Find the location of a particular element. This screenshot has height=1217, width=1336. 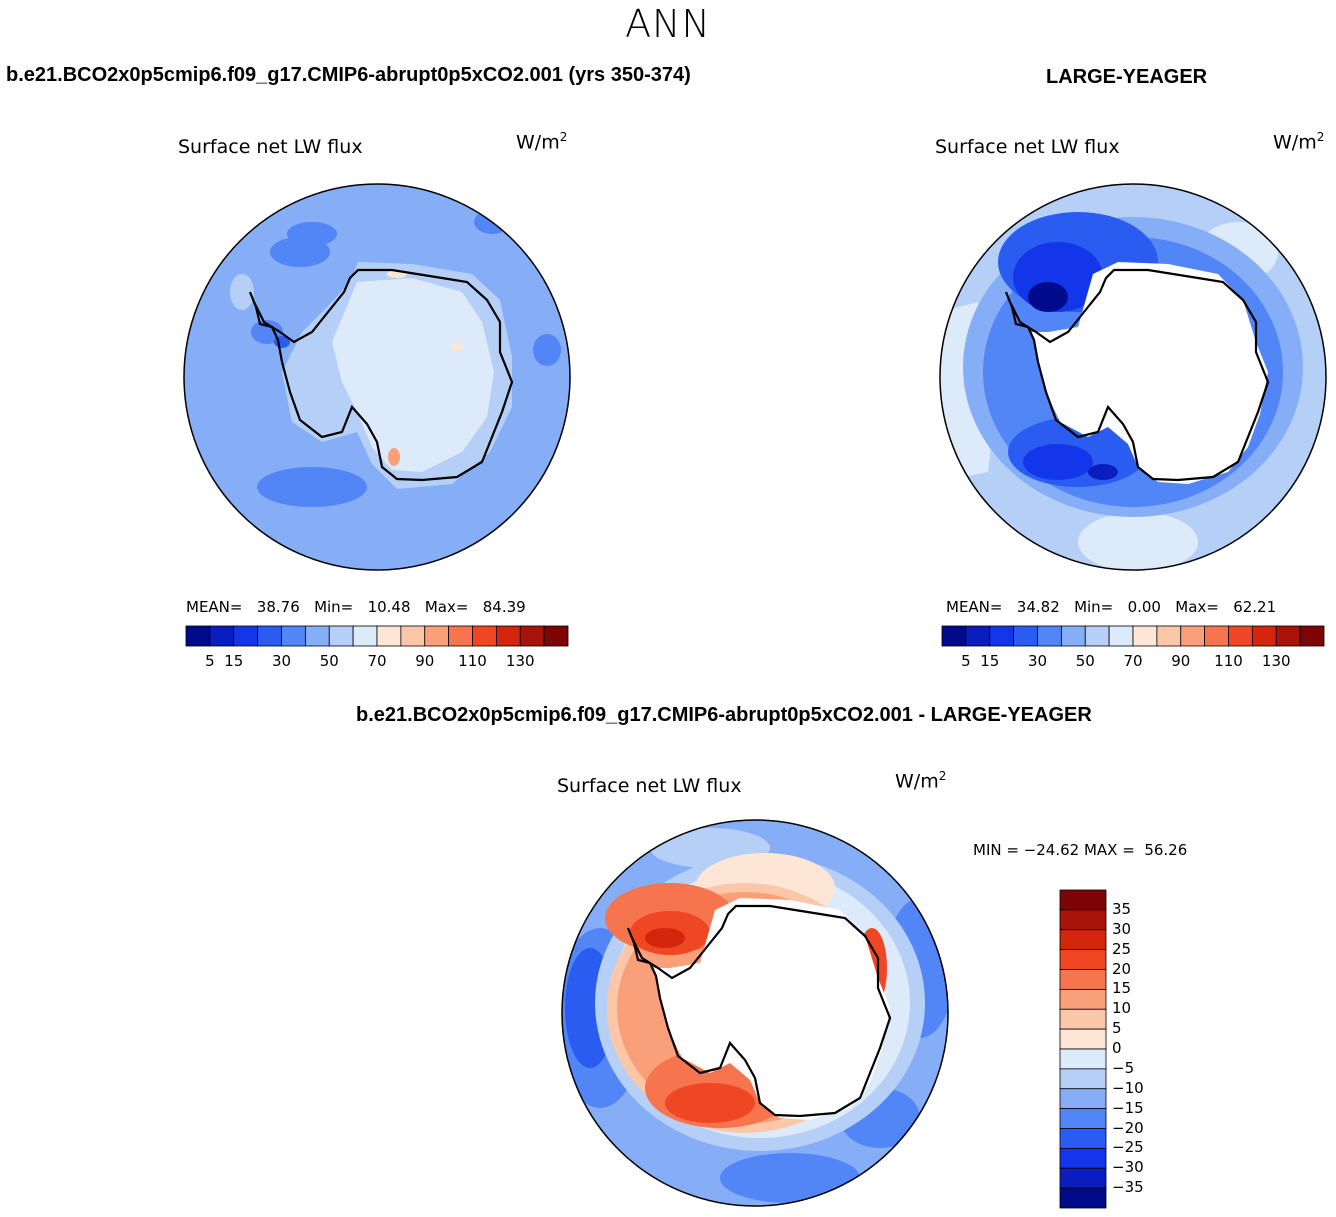

test-colorbar is located at coordinates (377, 636).